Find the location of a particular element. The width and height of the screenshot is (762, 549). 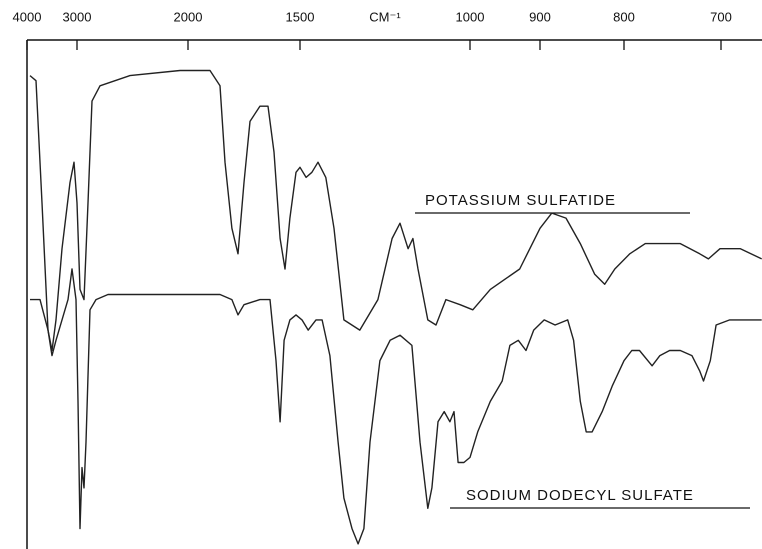

x-tick-label: 1000 is located at coordinates (470, 16).